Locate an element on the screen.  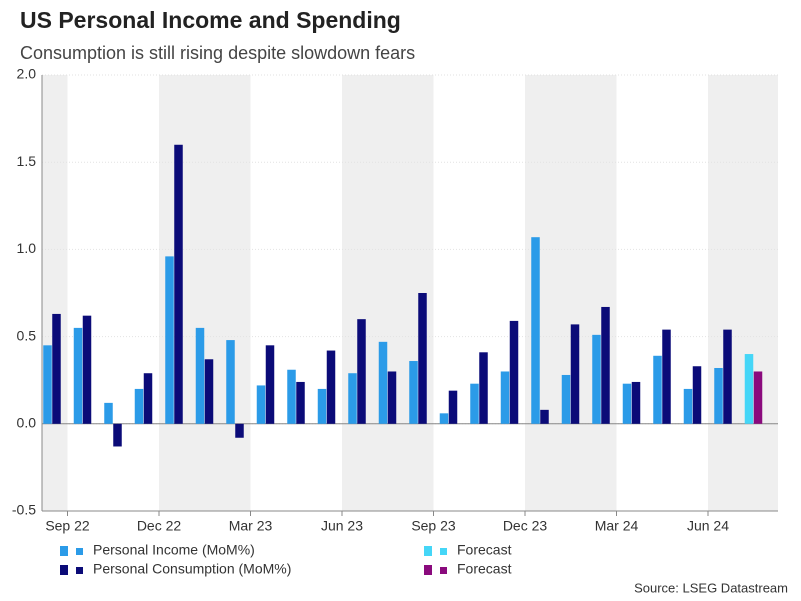
x-tick-label: Sep 22 is located at coordinates (67, 526).